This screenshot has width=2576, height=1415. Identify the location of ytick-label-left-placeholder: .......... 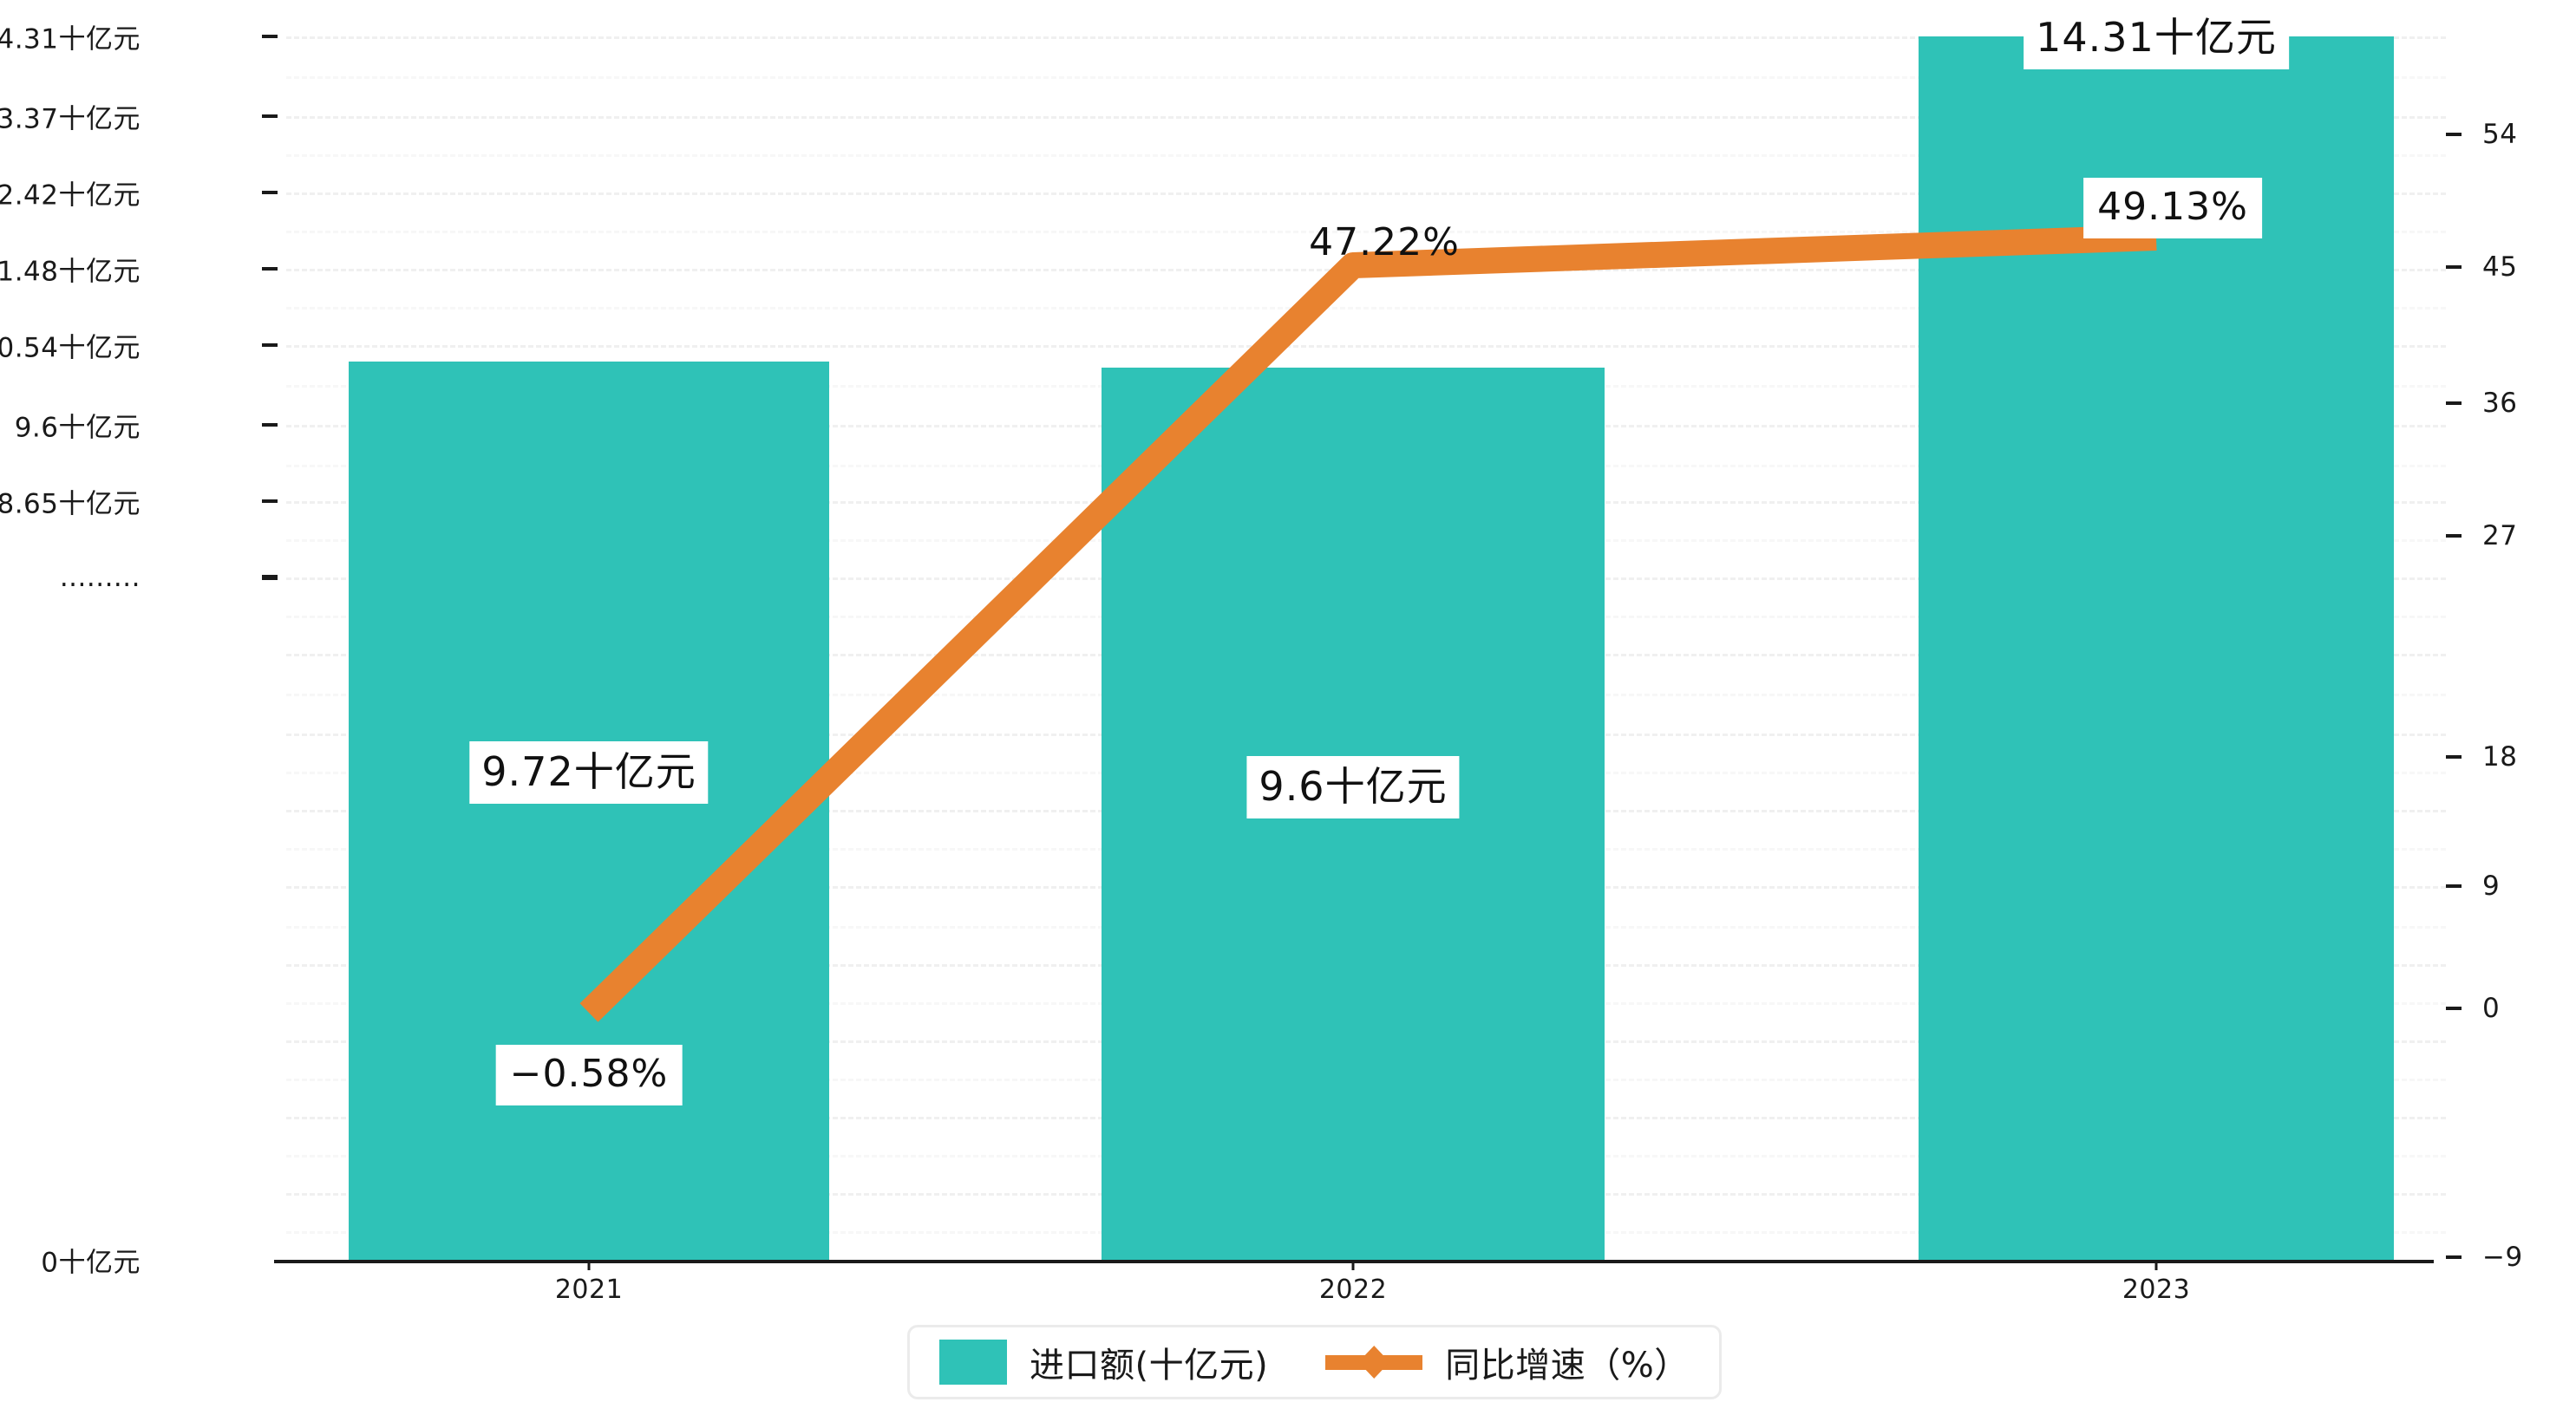
(100, 577).